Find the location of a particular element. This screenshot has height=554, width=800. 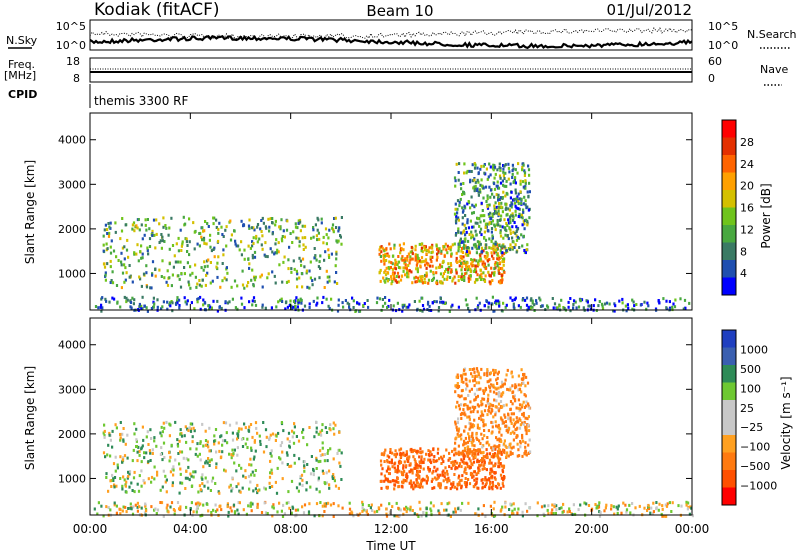

nsky-label: N.Sky is located at coordinates (22, 40).